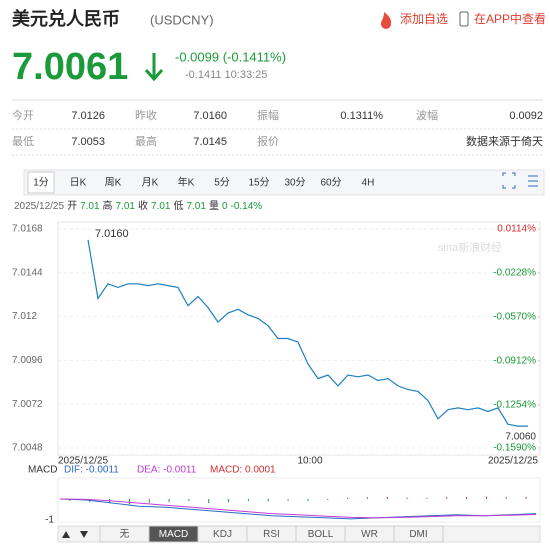  Describe the element at coordinates (268, 141) in the screenshot. I see `stat-label: 报价` at that location.